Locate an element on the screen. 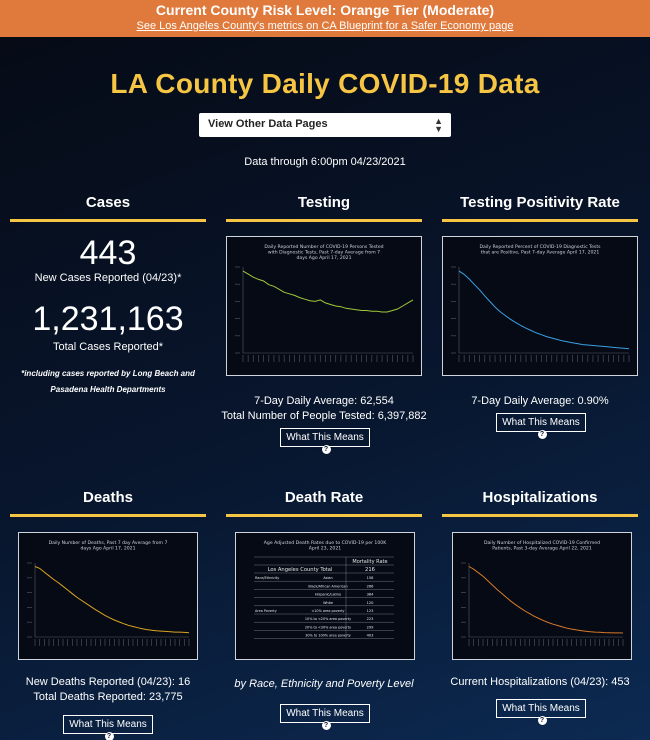 The width and height of the screenshot is (650, 740). hospitalizations-title: Hospitalizations is located at coordinates (540, 497).